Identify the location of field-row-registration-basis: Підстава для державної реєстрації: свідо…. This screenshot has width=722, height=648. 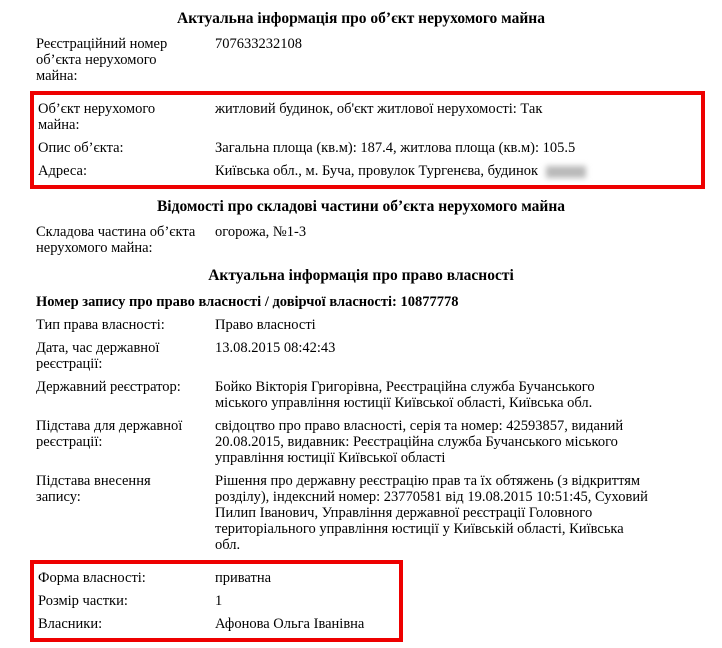
(379, 442).